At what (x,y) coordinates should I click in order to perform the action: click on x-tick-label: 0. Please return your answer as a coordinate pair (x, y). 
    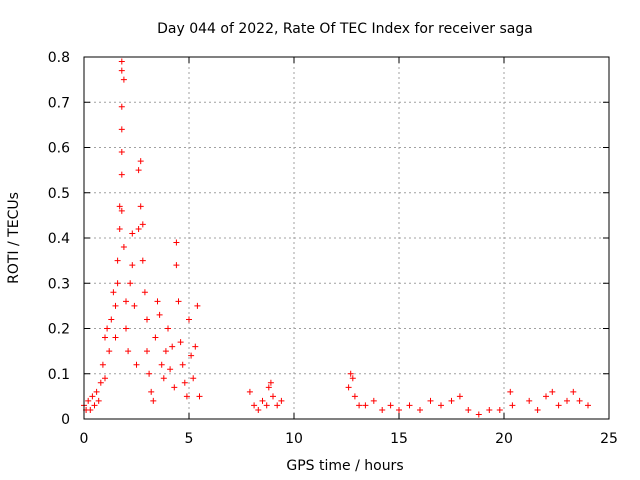
    Looking at the image, I should click on (84, 439).